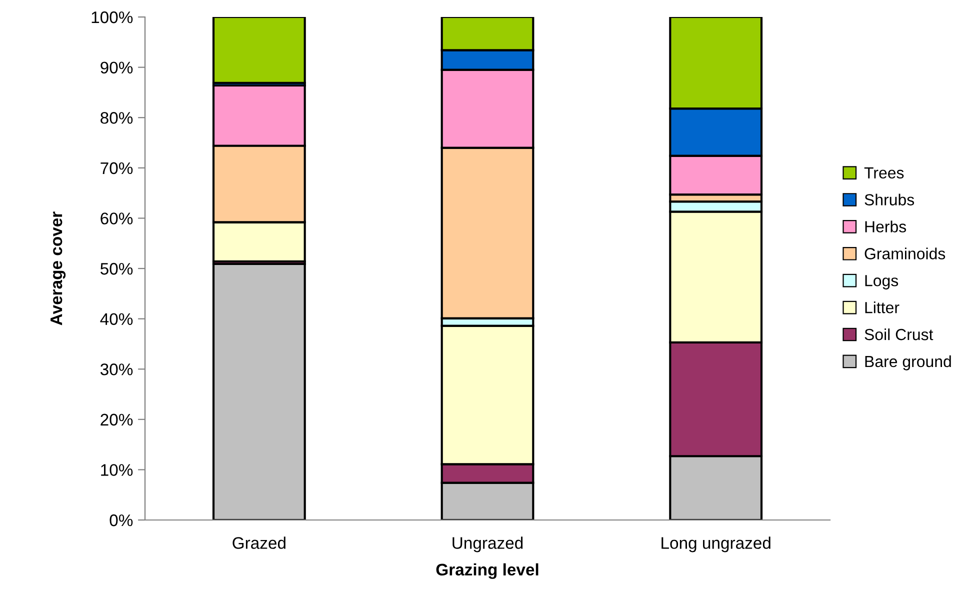  I want to click on y-tick-label: 0%, so click(121, 520).